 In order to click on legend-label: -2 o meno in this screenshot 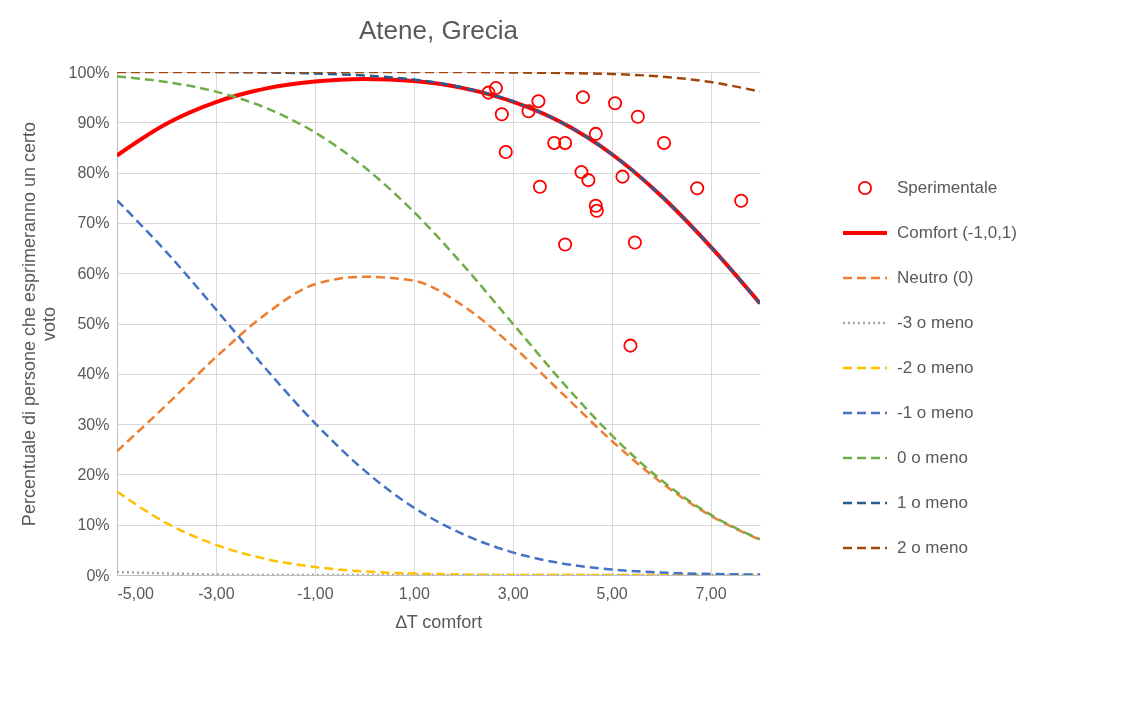, I will do `click(935, 367)`.